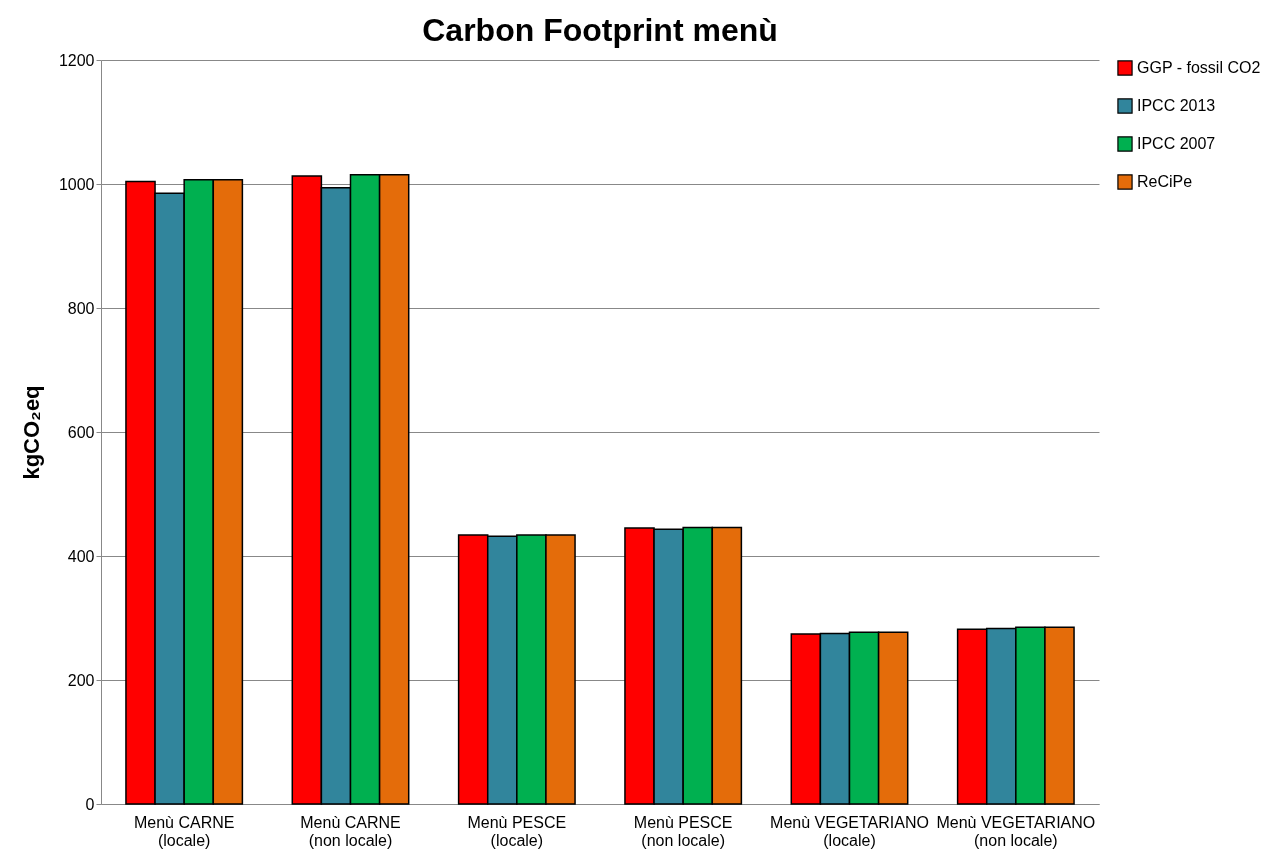 This screenshot has width=1271, height=863. What do you see at coordinates (849, 831) in the screenshot?
I see `x-tick-label: Menù VEGETARIANO (locale)` at bounding box center [849, 831].